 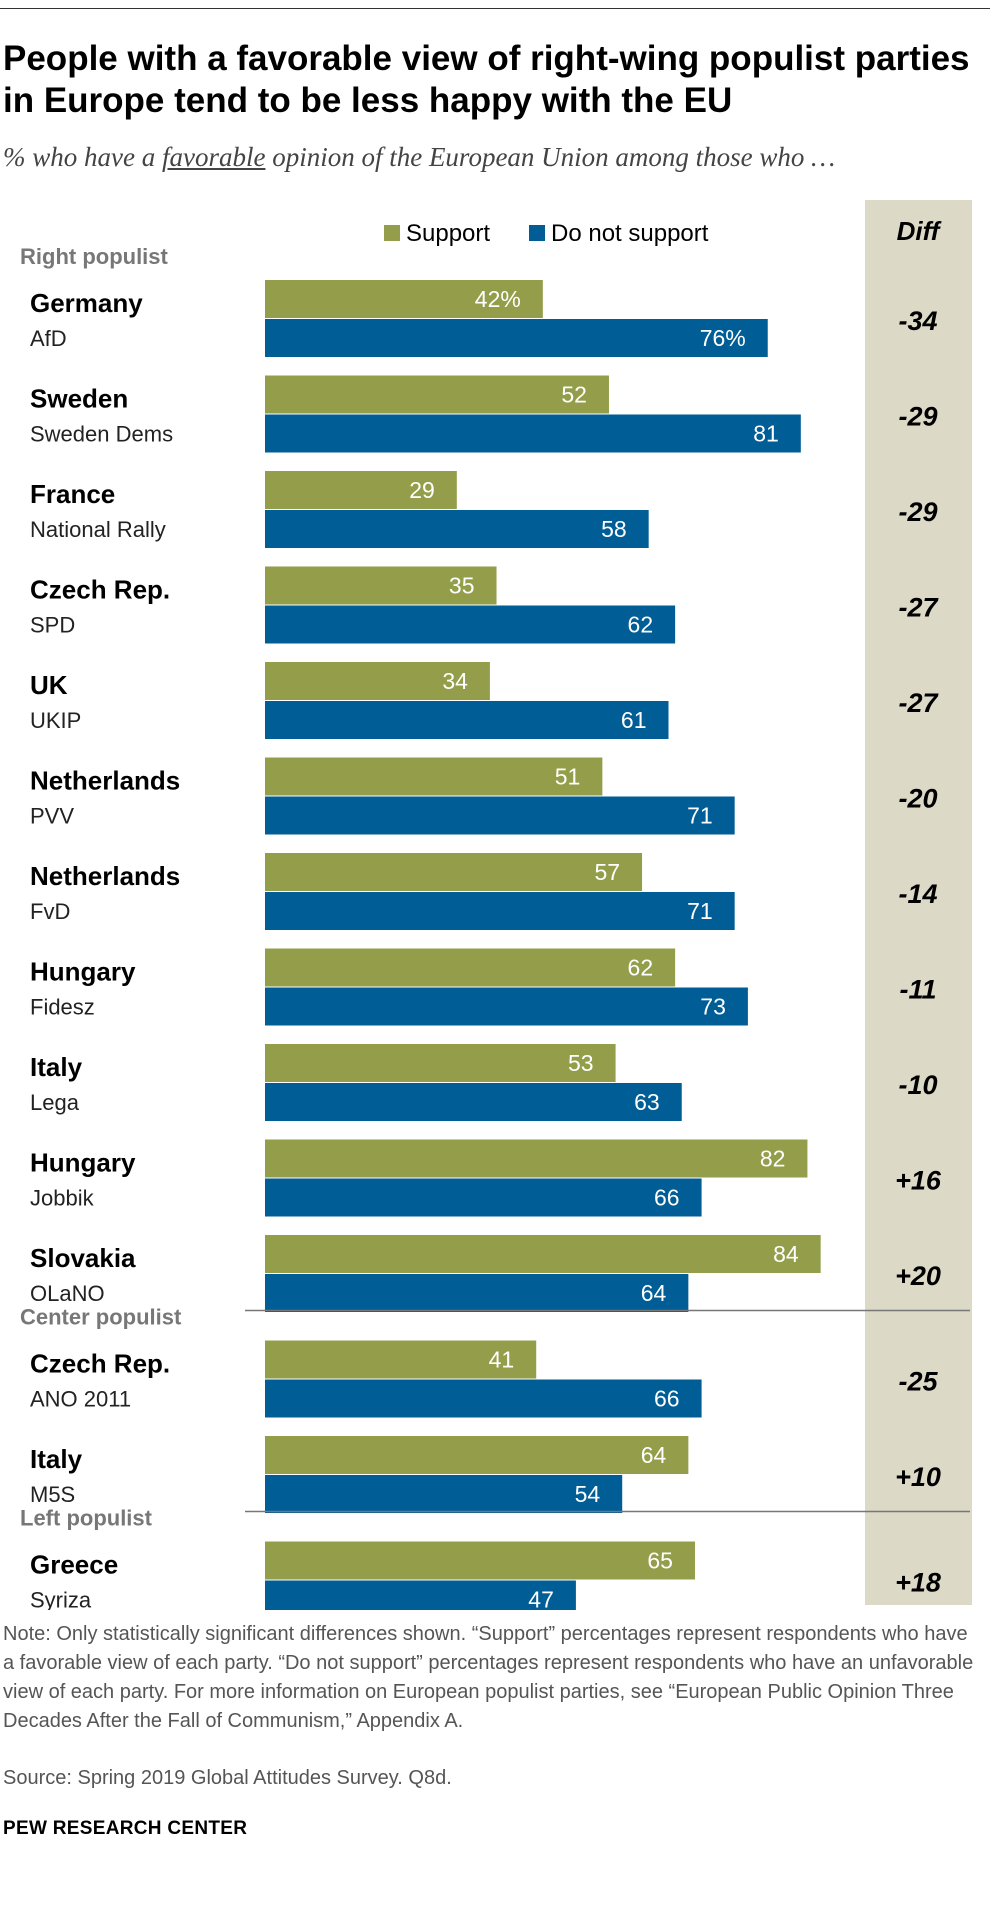 I want to click on diff-value: -14, so click(x=917, y=894).